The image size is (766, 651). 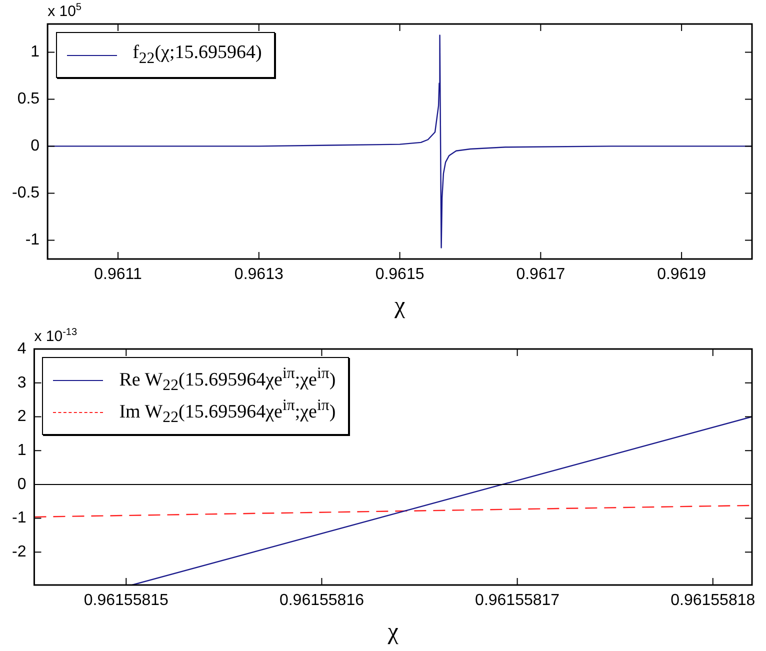 What do you see at coordinates (321, 601) in the screenshot?
I see `x-tick-label: 0.96155816` at bounding box center [321, 601].